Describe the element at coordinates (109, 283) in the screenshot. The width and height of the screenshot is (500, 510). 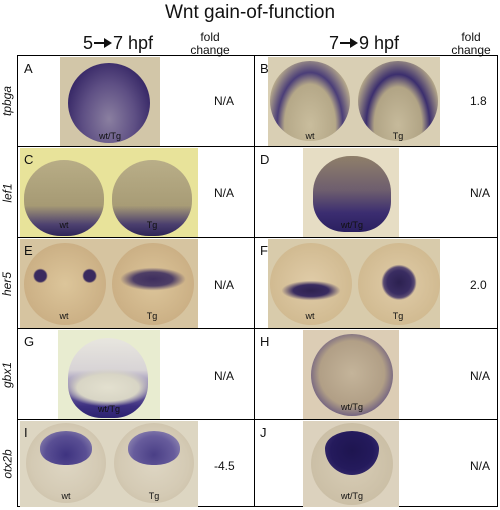
I see `panel-E-photo: wt Tg` at that location.